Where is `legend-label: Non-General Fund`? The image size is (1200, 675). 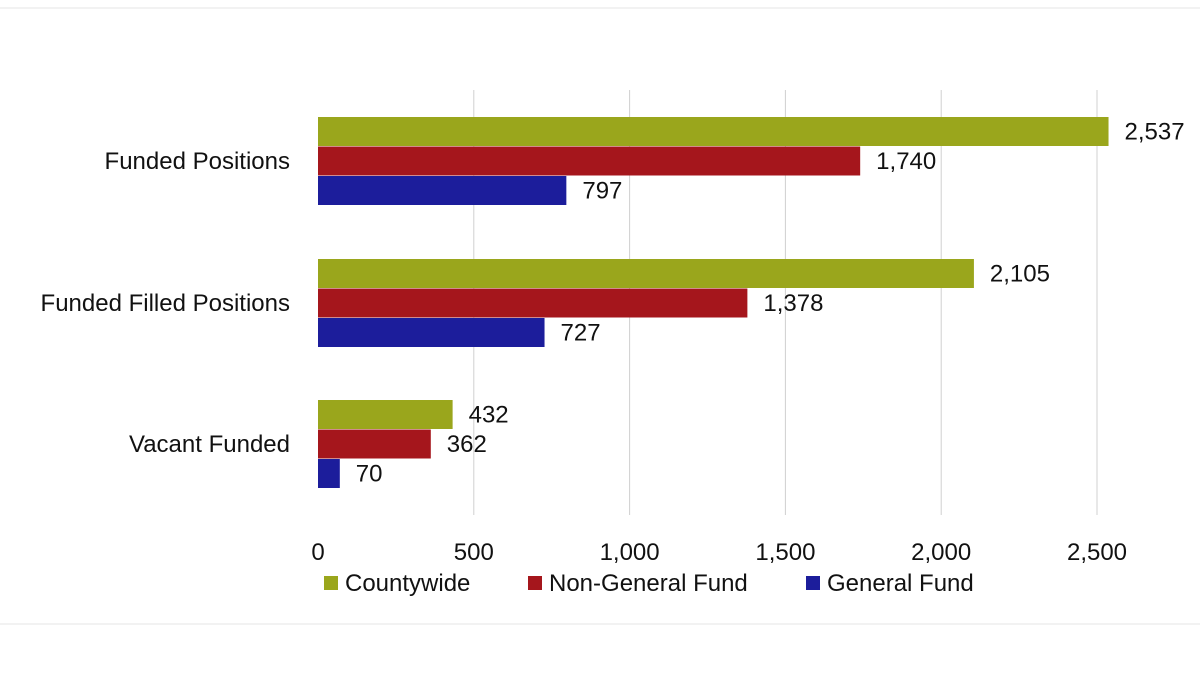 legend-label: Non-General Fund is located at coordinates (648, 583).